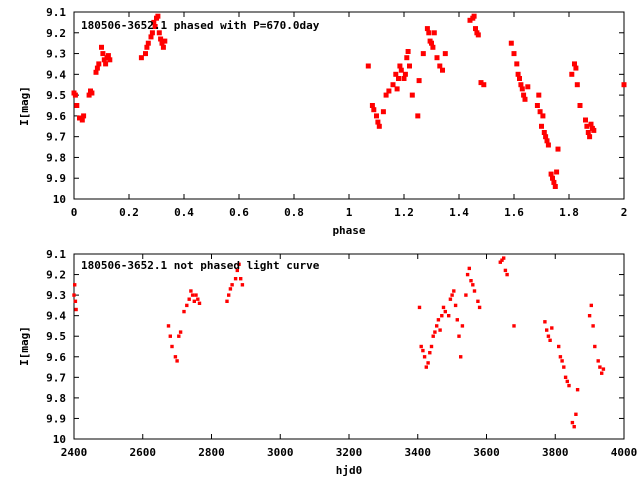 The image size is (640, 480). I want to click on x-tick-label: 1.6, so click(514, 212).